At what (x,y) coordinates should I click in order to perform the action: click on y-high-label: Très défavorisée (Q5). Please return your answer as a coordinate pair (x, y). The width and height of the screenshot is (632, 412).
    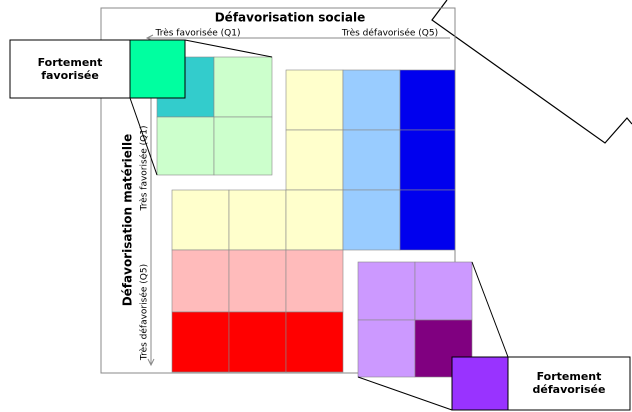
    Looking at the image, I should click on (144, 312).